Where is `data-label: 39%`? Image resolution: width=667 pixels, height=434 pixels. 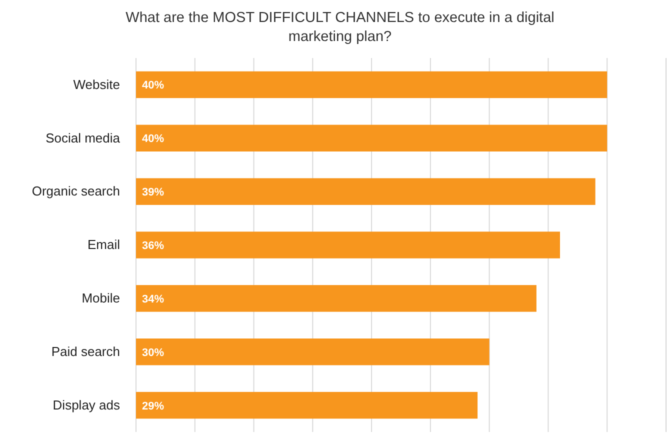
data-label: 39% is located at coordinates (153, 192).